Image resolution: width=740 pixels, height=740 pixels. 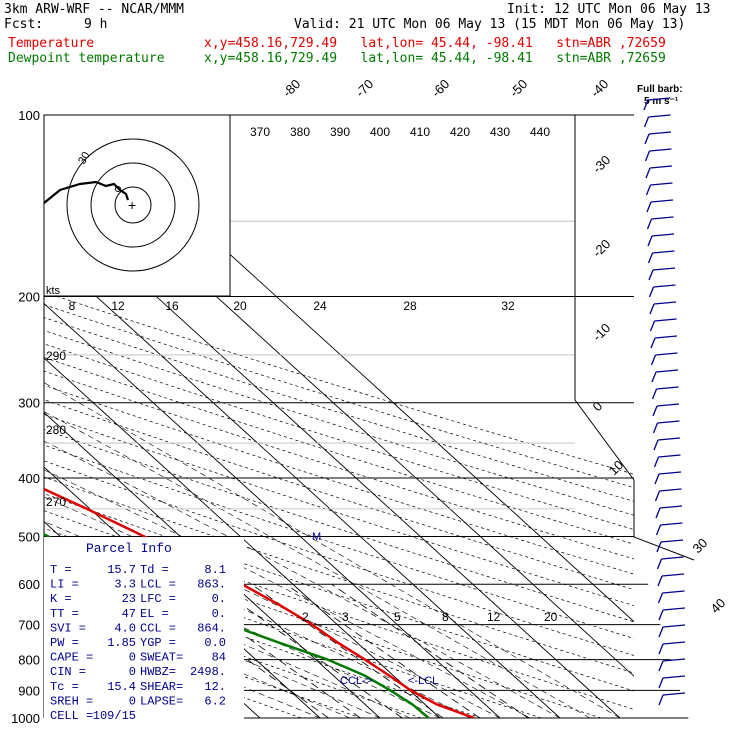 What do you see at coordinates (96, 24) in the screenshot?
I see `forecast-hour: 9 h` at bounding box center [96, 24].